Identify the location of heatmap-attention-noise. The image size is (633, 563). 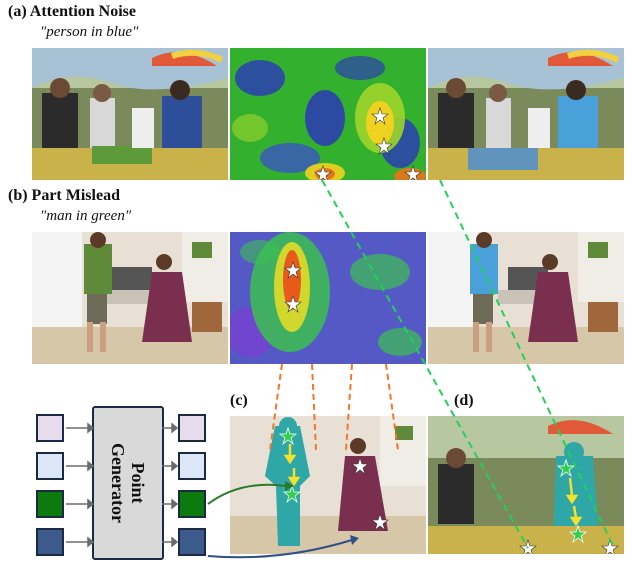
(328, 114).